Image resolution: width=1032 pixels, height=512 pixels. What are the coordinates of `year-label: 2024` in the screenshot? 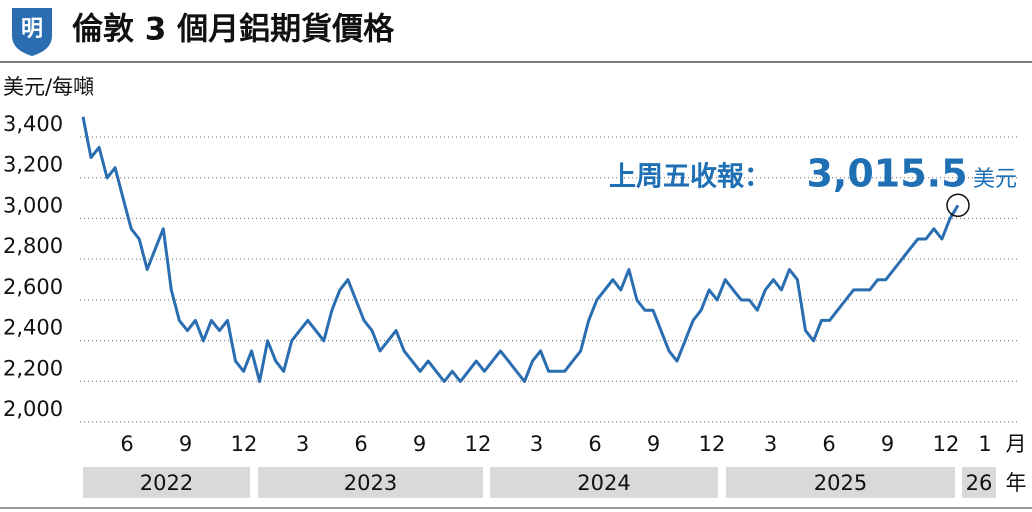 It's located at (603, 483).